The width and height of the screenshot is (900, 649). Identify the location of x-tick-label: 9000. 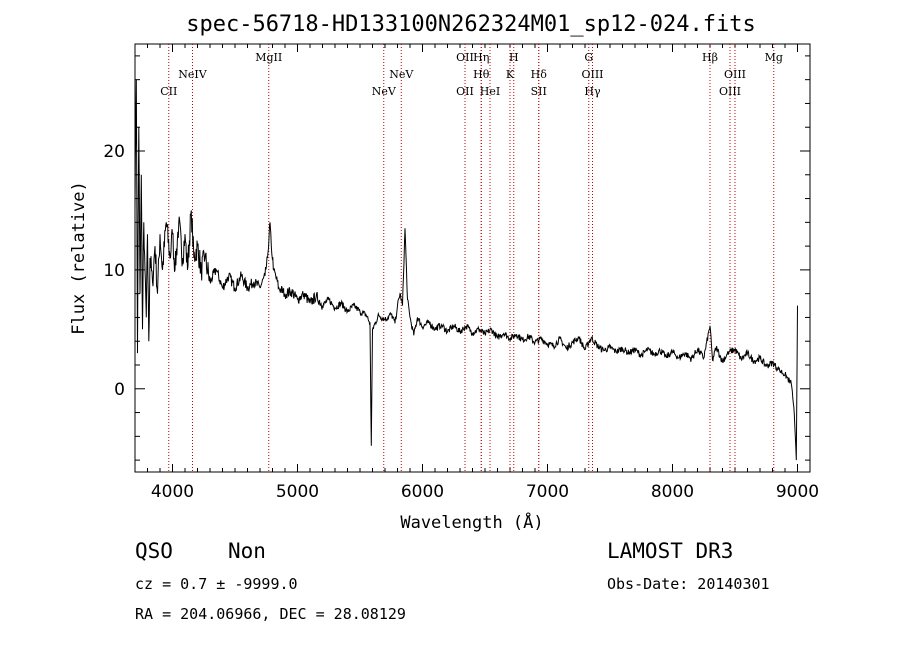
(797, 492).